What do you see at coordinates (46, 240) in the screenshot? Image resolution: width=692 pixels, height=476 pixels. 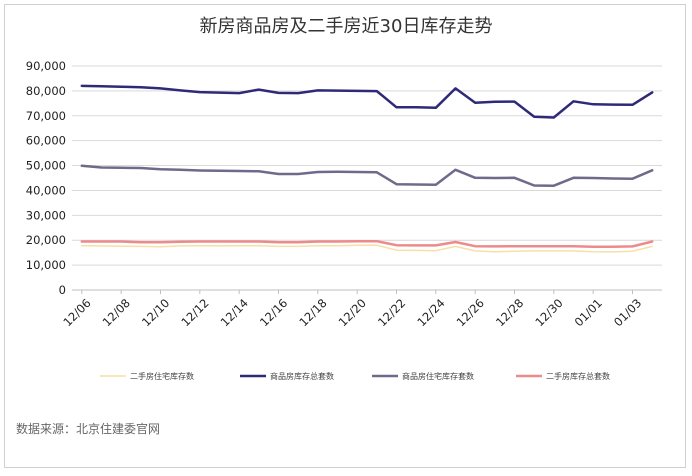 I see `y-tick-label: 20,000` at bounding box center [46, 240].